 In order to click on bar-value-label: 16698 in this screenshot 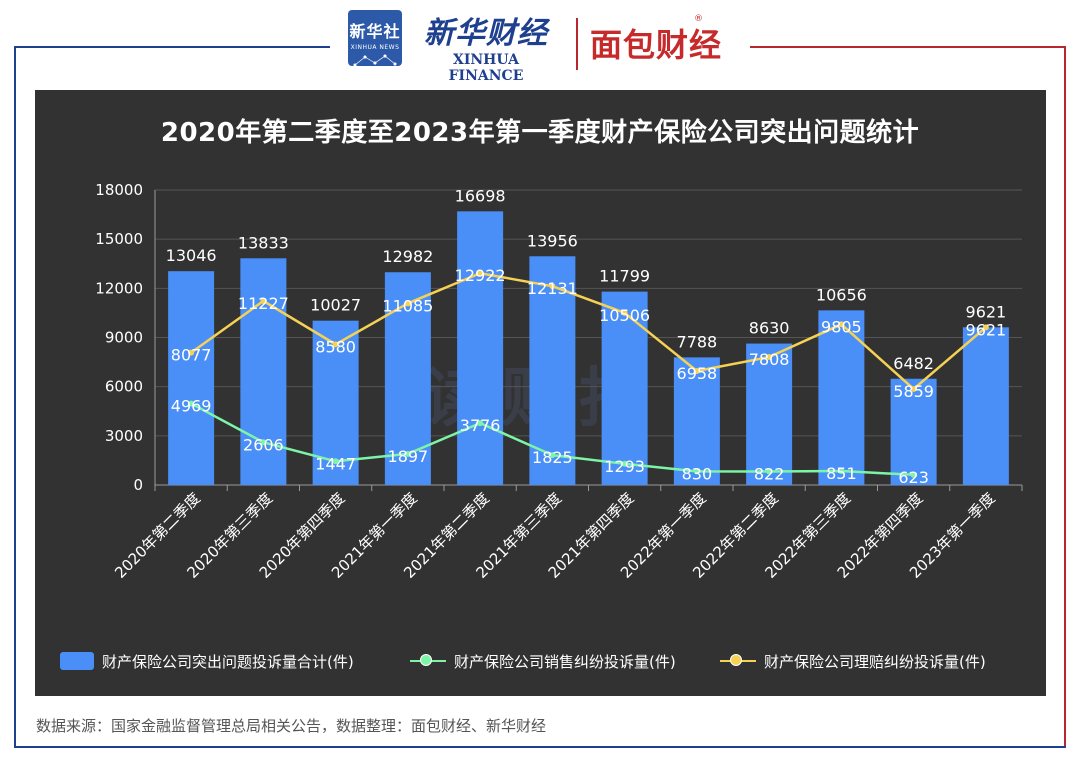, I will do `click(480, 195)`.